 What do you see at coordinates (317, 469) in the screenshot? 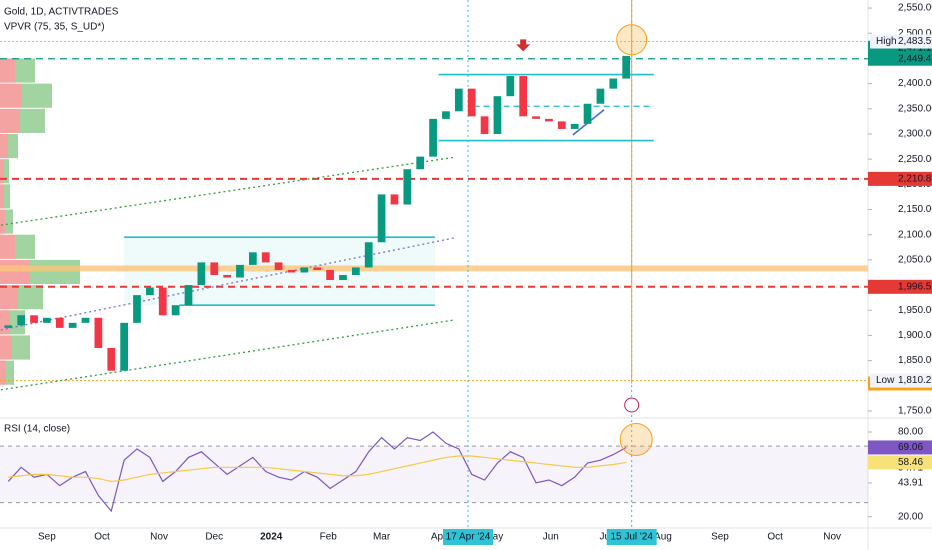
I see `rsi-line` at bounding box center [317, 469].